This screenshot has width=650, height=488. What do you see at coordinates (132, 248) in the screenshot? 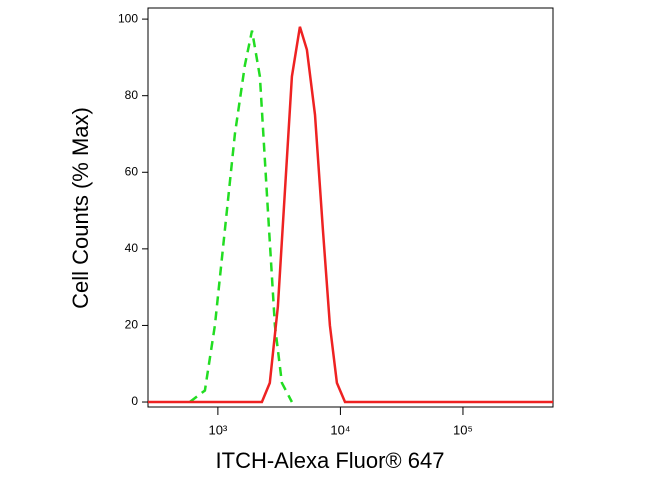
I see `y-tick-label: 40` at bounding box center [132, 248].